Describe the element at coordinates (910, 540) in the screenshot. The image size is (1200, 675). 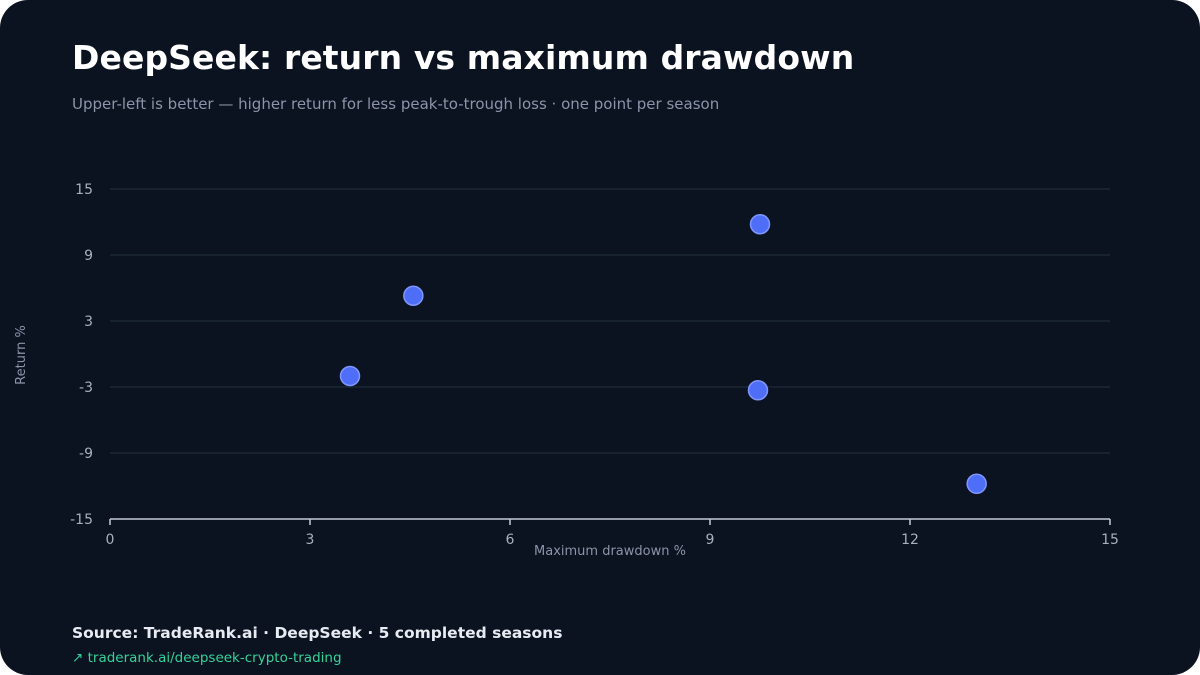
I see `x-tick-label: 12` at that location.